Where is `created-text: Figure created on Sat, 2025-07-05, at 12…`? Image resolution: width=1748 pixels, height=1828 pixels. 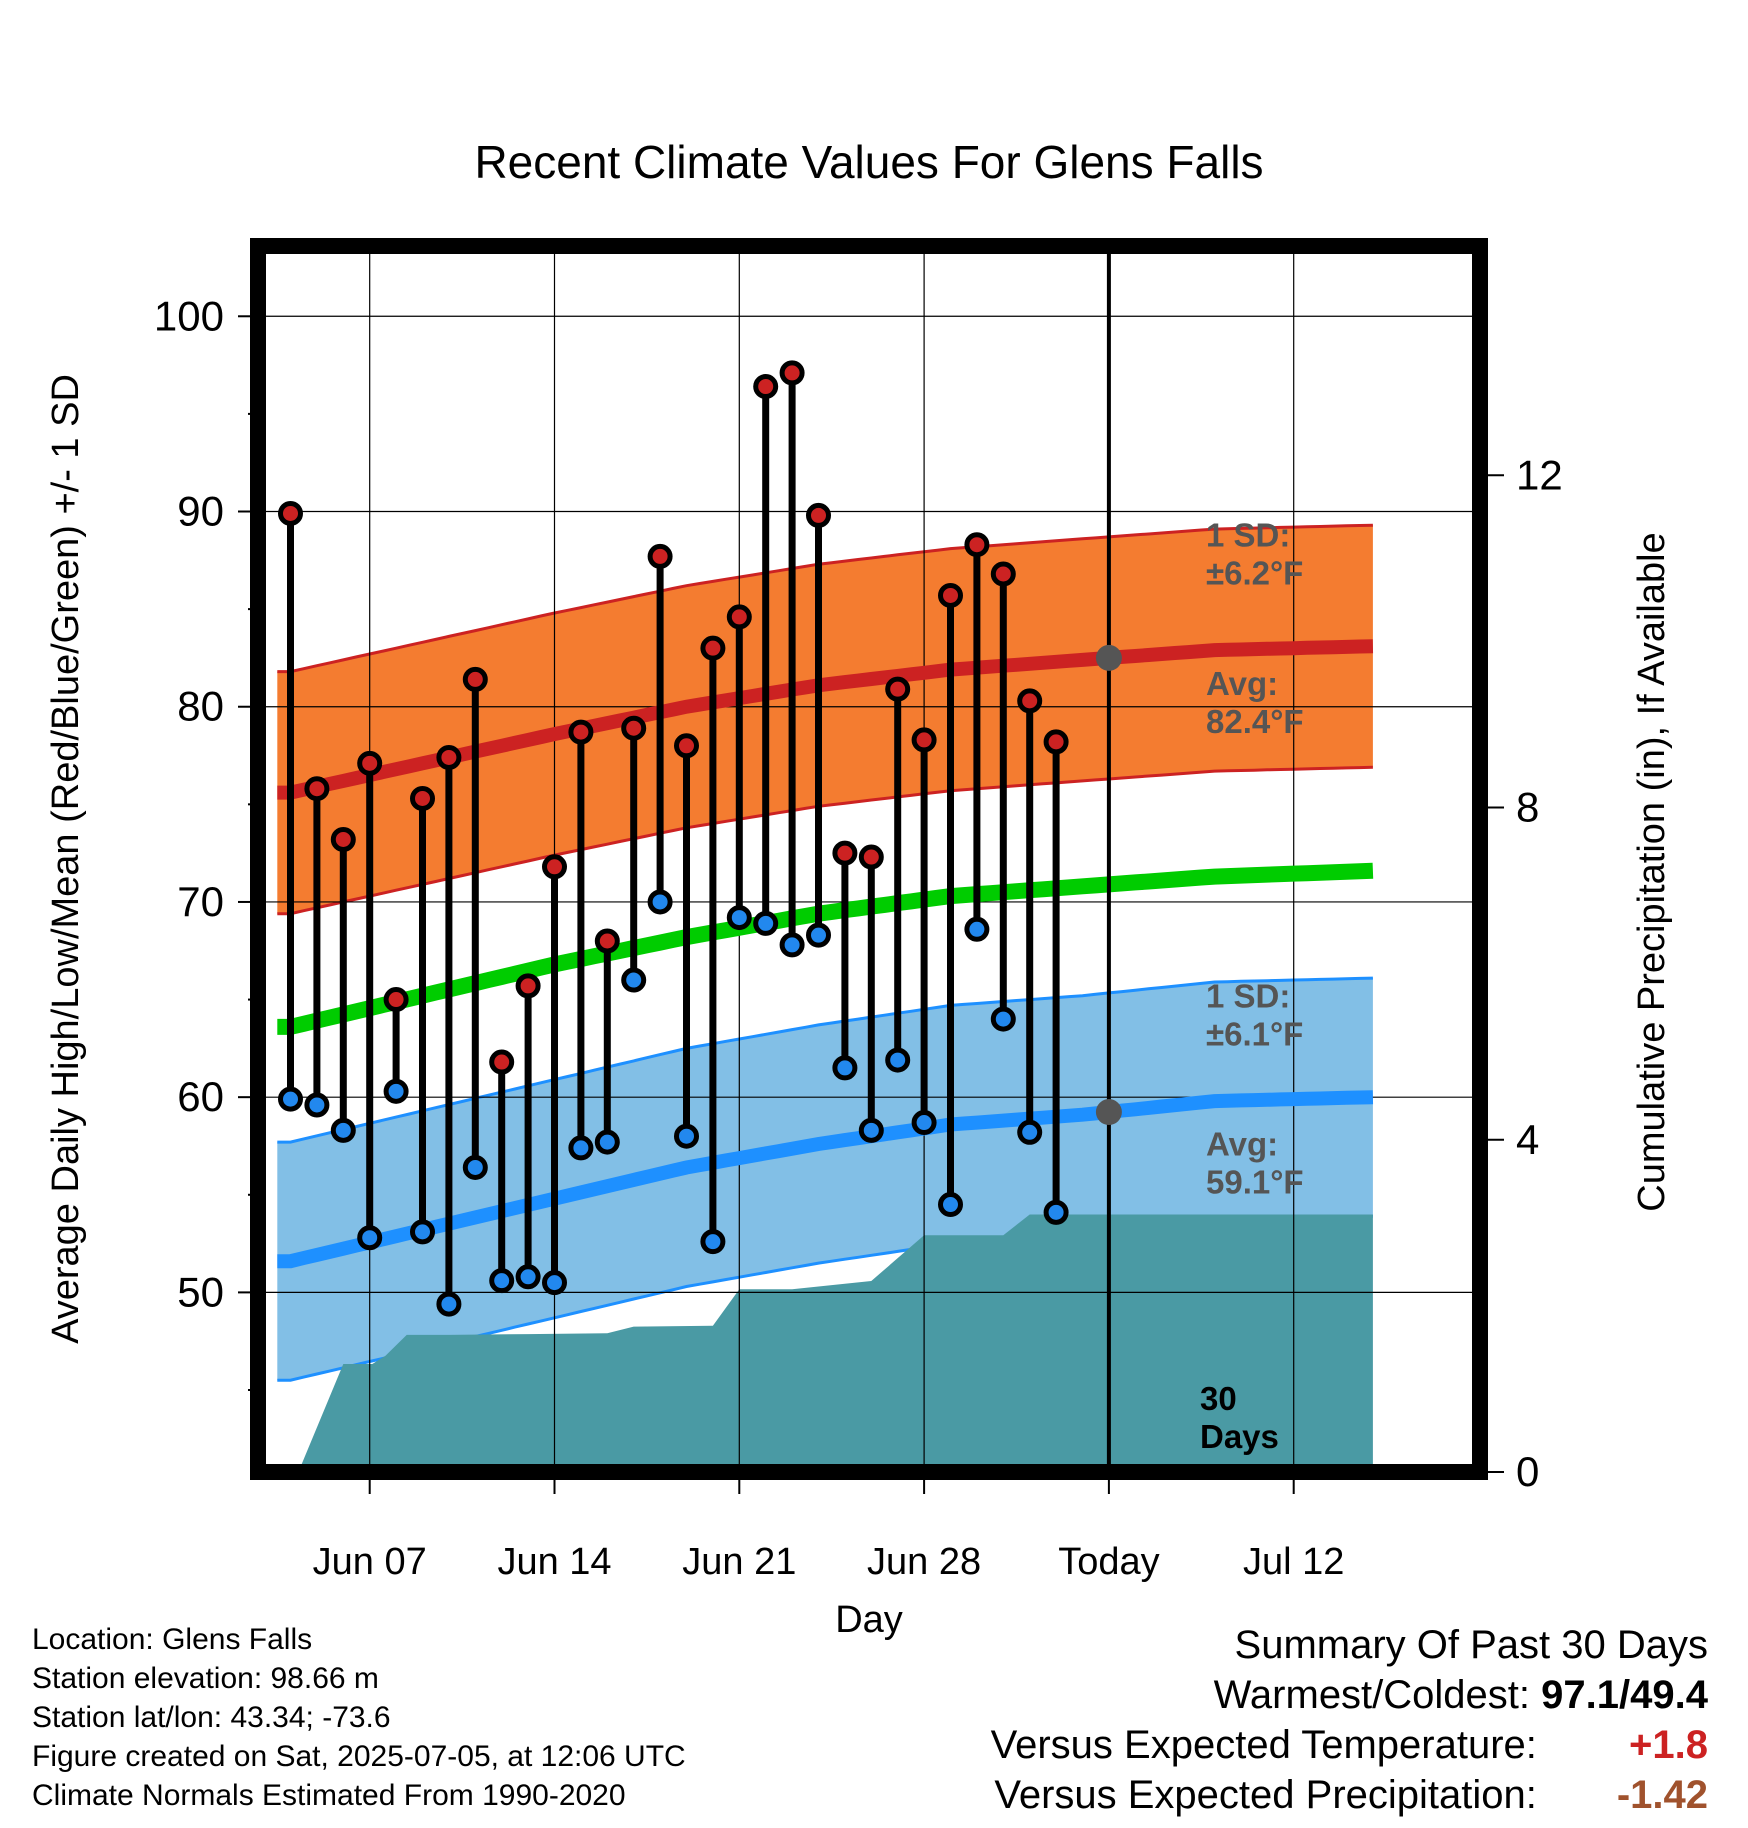 created-text: Figure created on Sat, 2025-07-05, at 12… is located at coordinates (359, 1756).